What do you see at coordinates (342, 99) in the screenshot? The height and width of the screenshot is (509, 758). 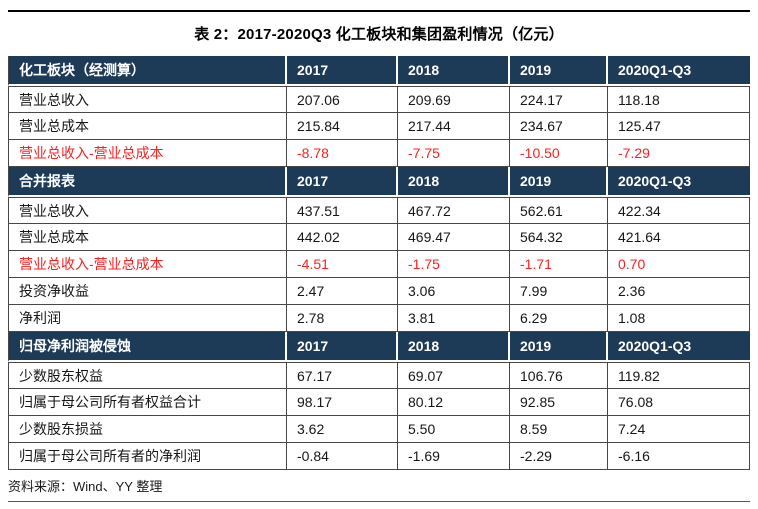 I see `value-cell: 207.06` at bounding box center [342, 99].